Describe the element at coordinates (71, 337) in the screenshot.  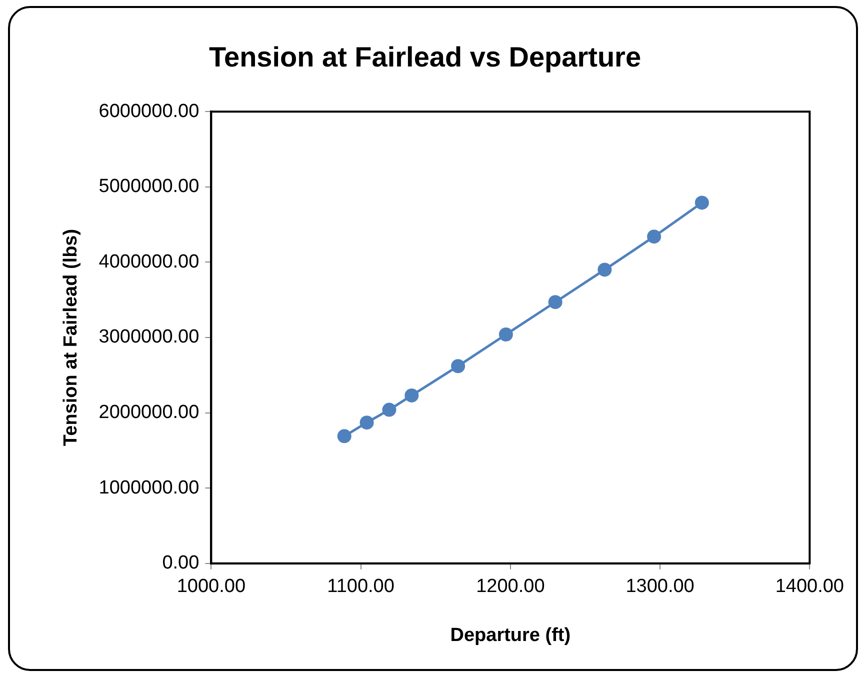
I see `y-axis-title: Tension at Fairlead (lbs)` at that location.